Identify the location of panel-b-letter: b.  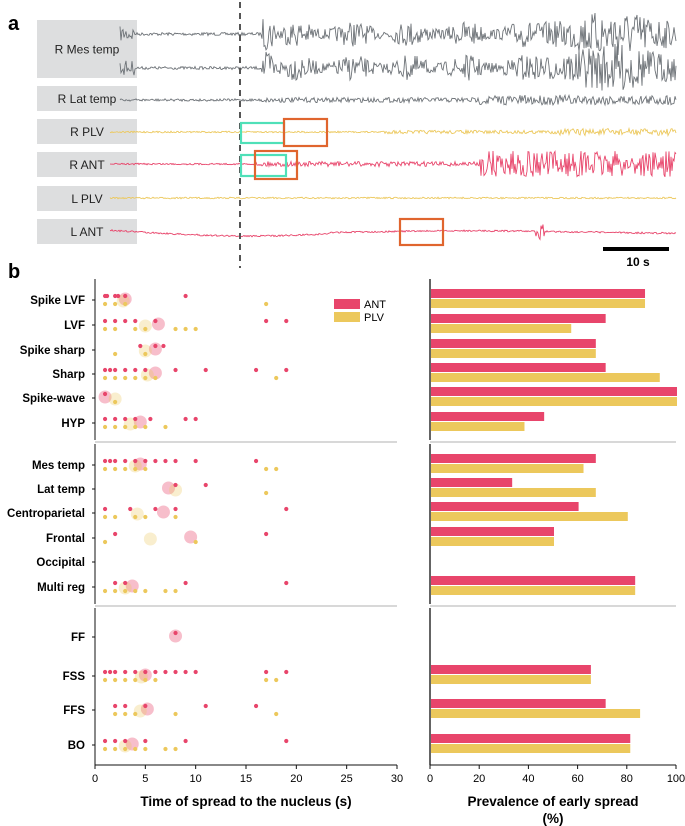
(14, 272).